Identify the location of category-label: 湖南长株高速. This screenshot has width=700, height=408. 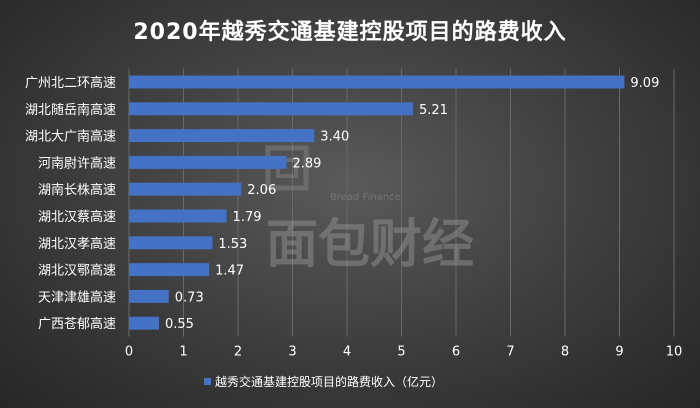
(77, 190).